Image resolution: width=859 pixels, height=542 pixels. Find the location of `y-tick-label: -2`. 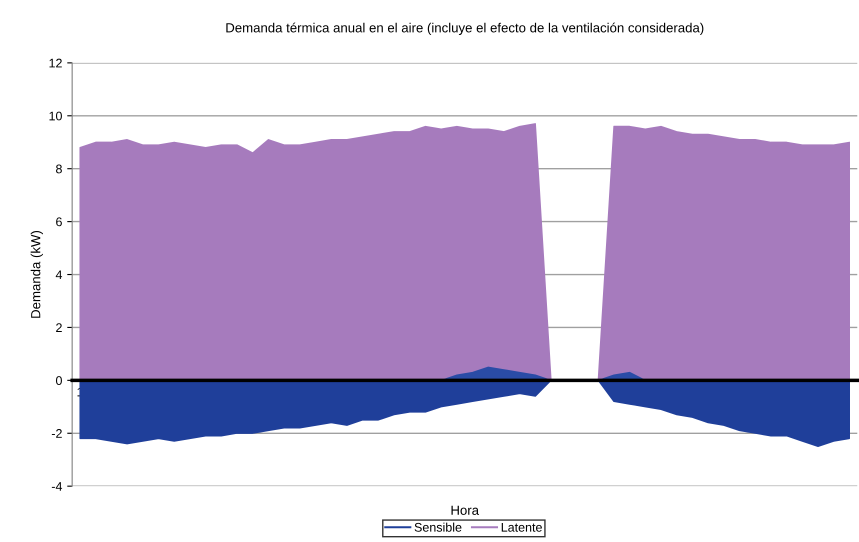

y-tick-label: -2 is located at coordinates (57, 433).